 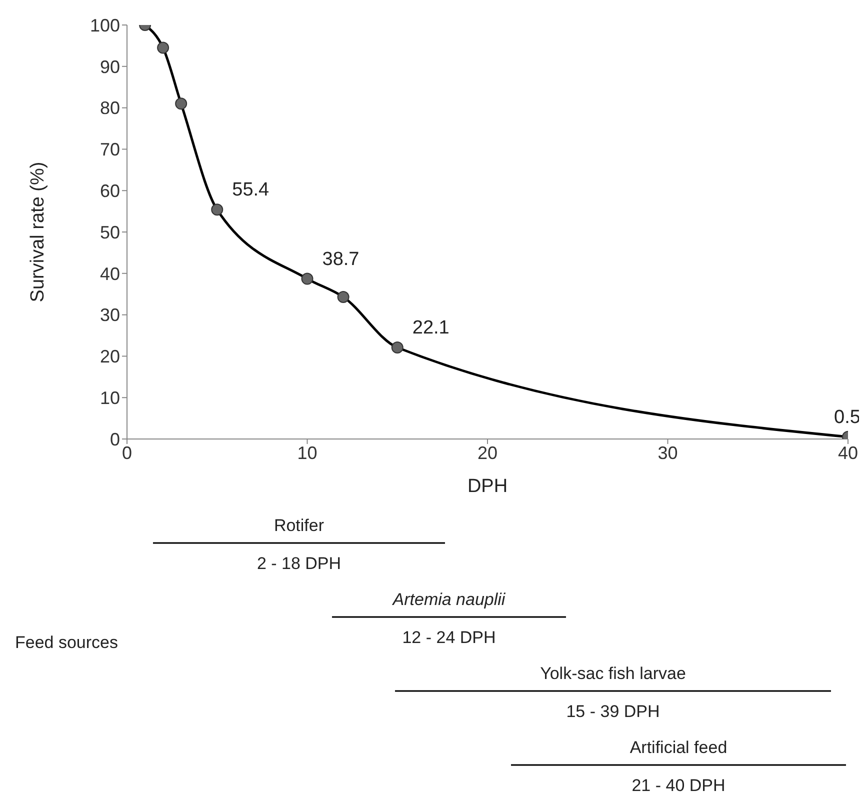 I want to click on x-tick-label: 10, so click(x=307, y=452).